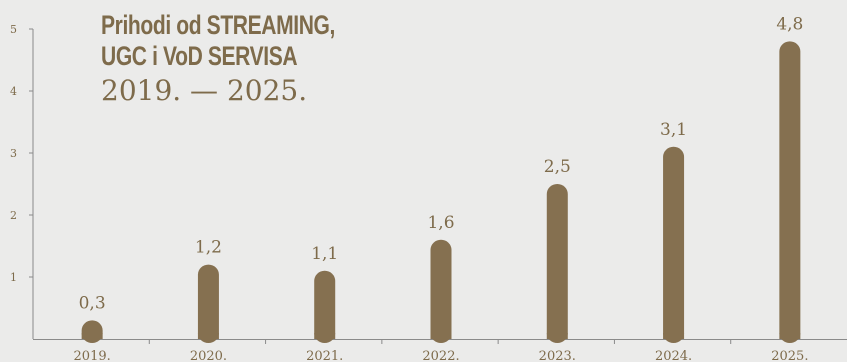 This screenshot has height=362, width=847. What do you see at coordinates (440, 355) in the screenshot?
I see `x-tick-label: 2022.` at bounding box center [440, 355].